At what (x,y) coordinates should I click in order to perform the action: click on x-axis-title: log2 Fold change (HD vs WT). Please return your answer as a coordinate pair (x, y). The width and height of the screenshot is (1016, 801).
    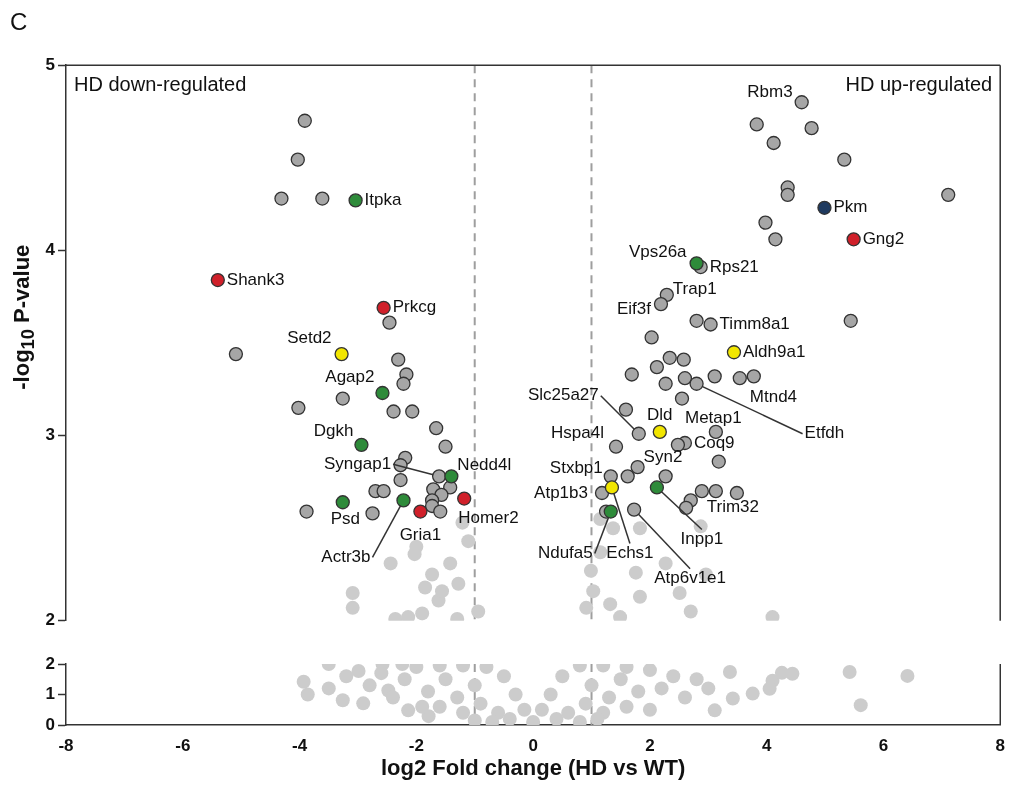
    Looking at the image, I should click on (533, 767).